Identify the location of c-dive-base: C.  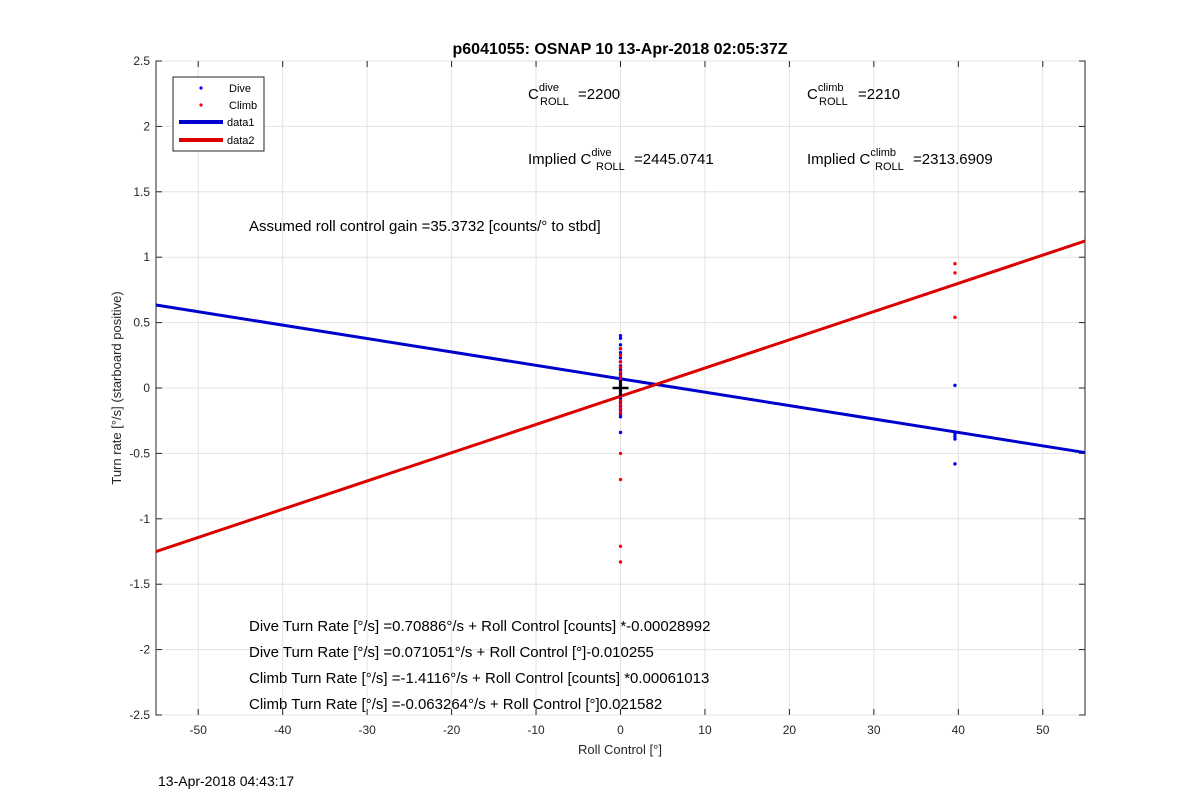
(533, 94).